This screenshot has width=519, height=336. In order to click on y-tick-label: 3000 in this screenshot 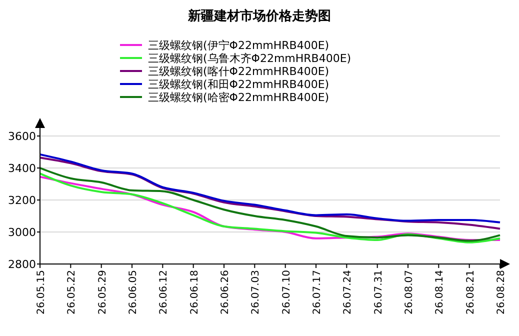, I will do `click(22, 232)`.